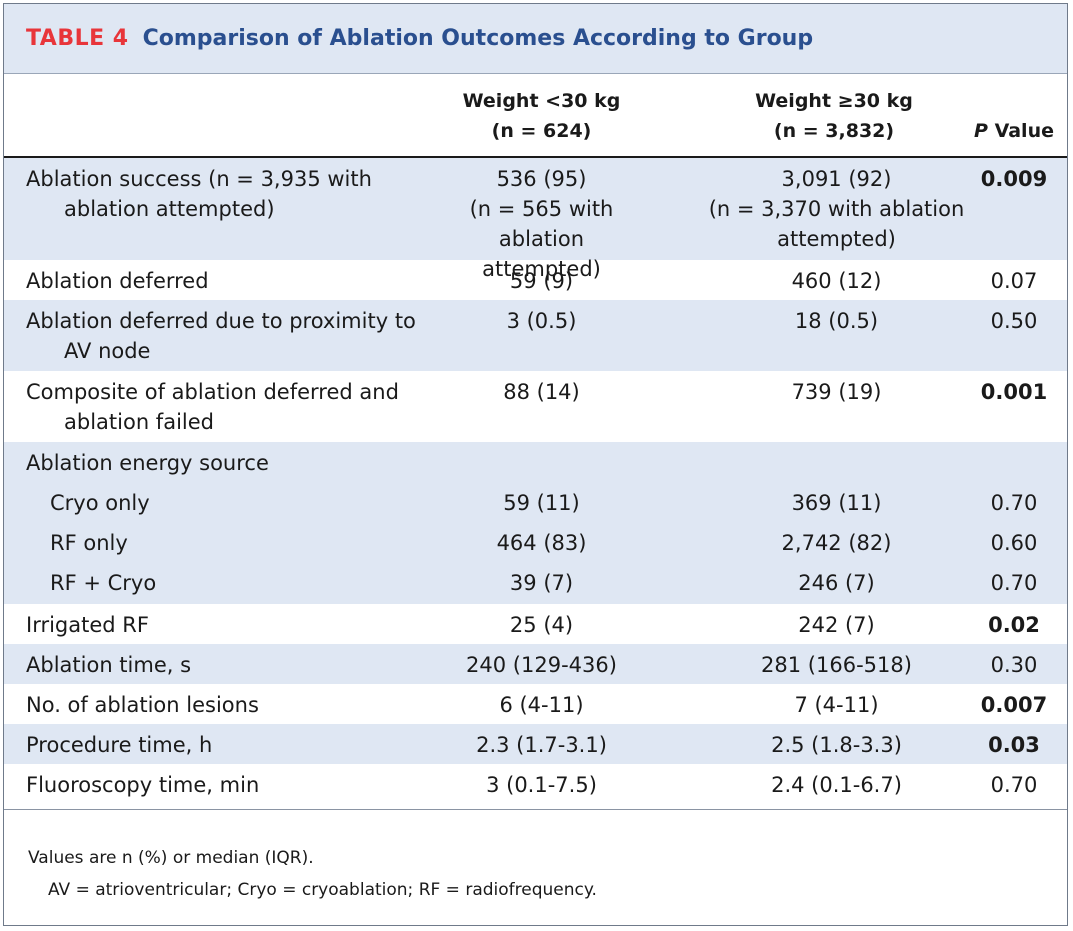 This screenshot has height=931, width=1073. What do you see at coordinates (541, 665) in the screenshot?
I see `row-value-under-30: 240 (129-436)` at bounding box center [541, 665].